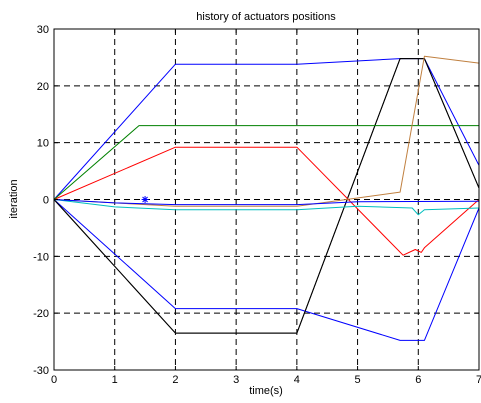 This screenshot has width=481, height=403. What do you see at coordinates (358, 380) in the screenshot?
I see `x-tick-label: 5` at bounding box center [358, 380].